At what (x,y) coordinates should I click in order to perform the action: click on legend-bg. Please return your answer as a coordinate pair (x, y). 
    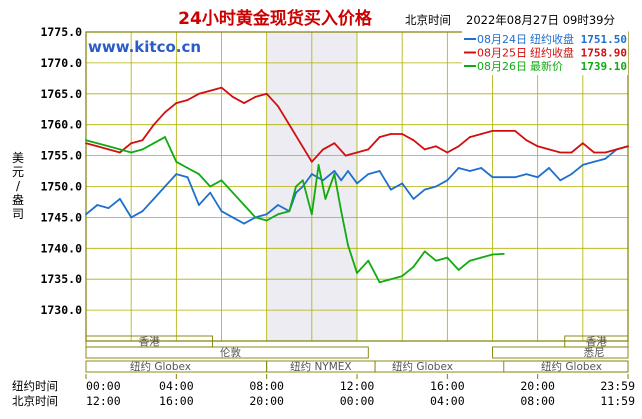
    Looking at the image, I should click on (545, 53).